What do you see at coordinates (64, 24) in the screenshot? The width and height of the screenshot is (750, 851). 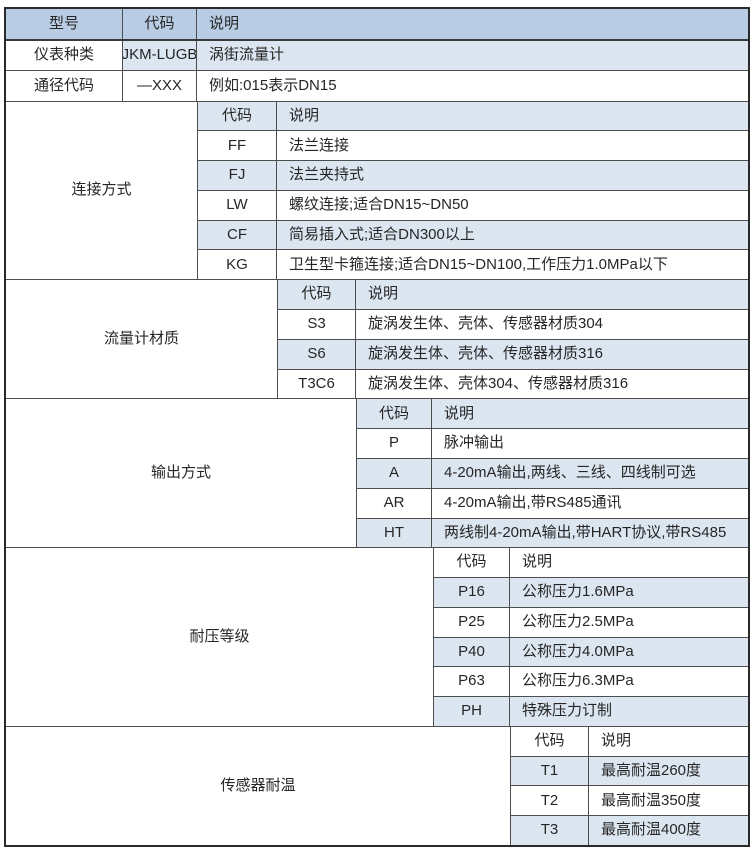 I see `header-model: 型号` at bounding box center [64, 24].